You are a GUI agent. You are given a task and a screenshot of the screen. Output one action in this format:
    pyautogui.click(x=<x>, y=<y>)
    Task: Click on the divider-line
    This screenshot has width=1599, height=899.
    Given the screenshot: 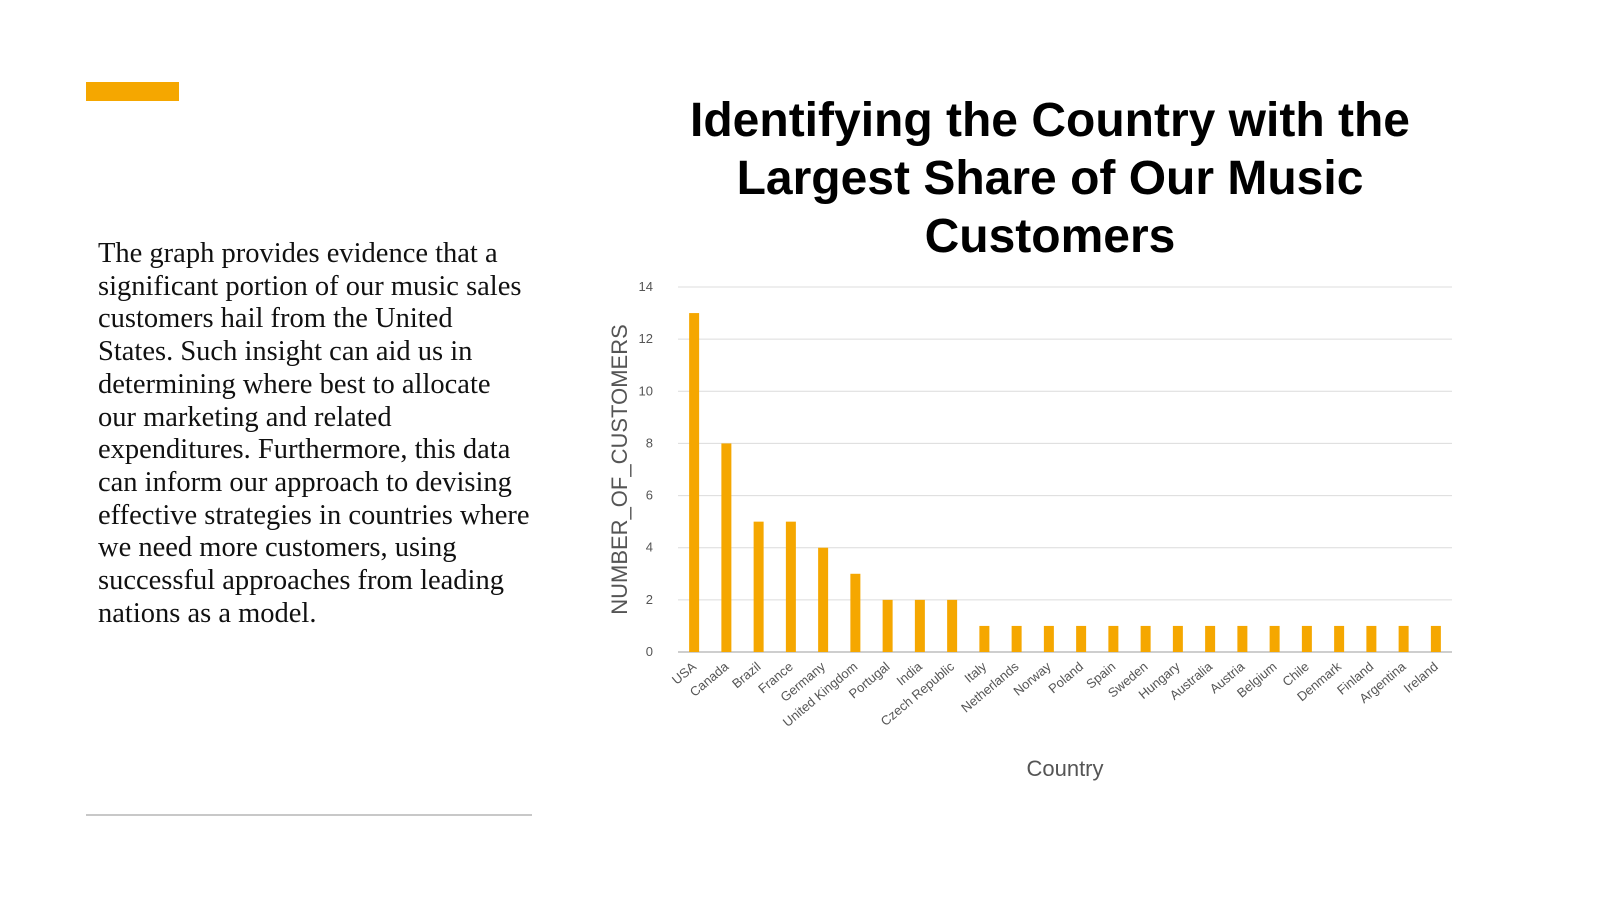 What is the action you would take?
    pyautogui.click(x=309, y=815)
    